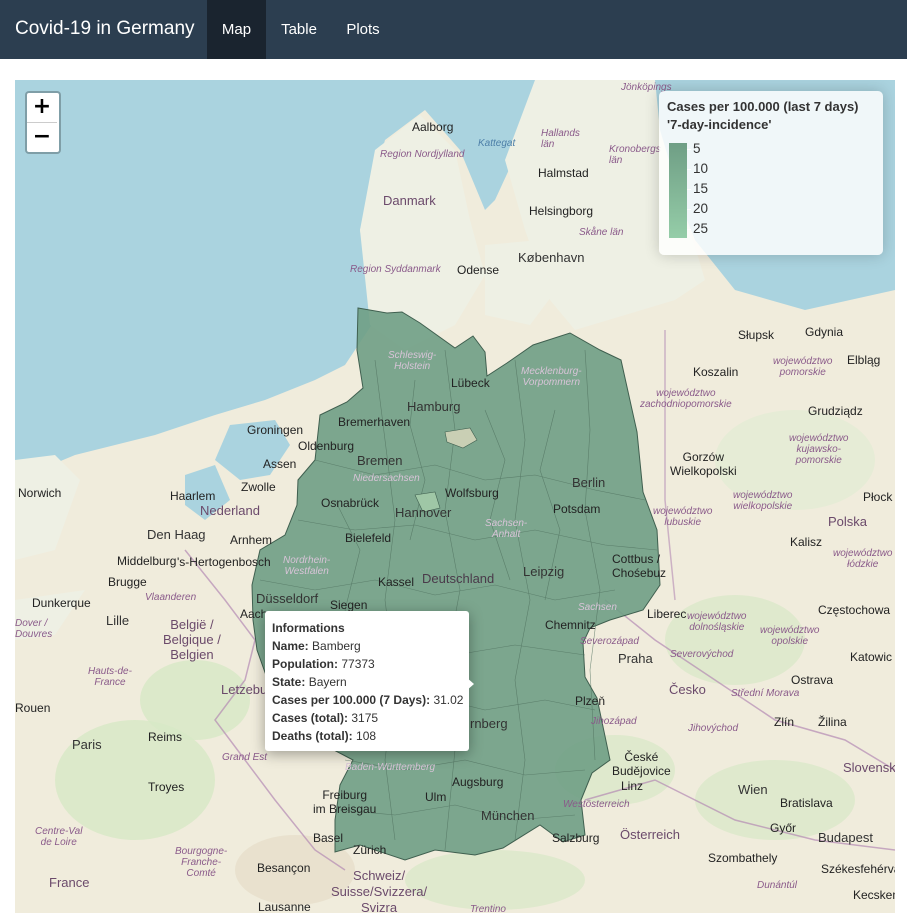 The width and height of the screenshot is (907, 913). I want to click on label-schweiz: Schweiz/ Suisse/Svizzera/ Svizra, so click(379, 890).